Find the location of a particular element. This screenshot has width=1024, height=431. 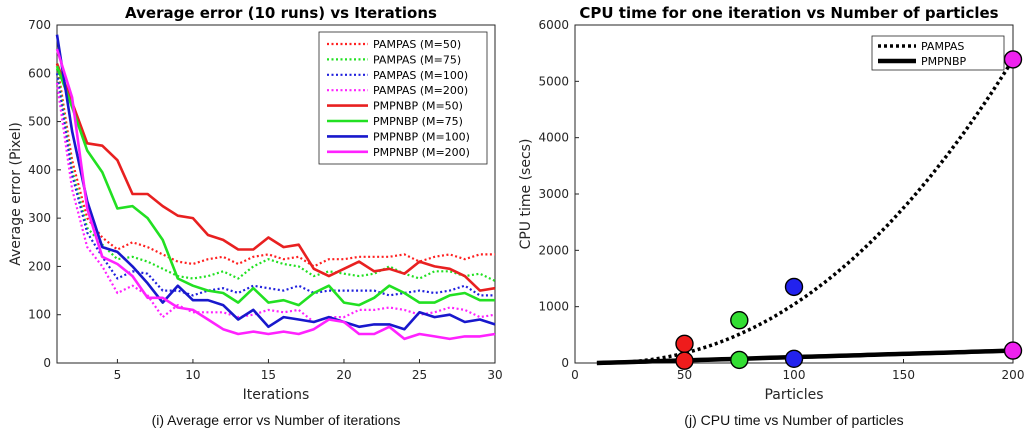

legend-label-pampas: PAMPAS is located at coordinates (942, 46).